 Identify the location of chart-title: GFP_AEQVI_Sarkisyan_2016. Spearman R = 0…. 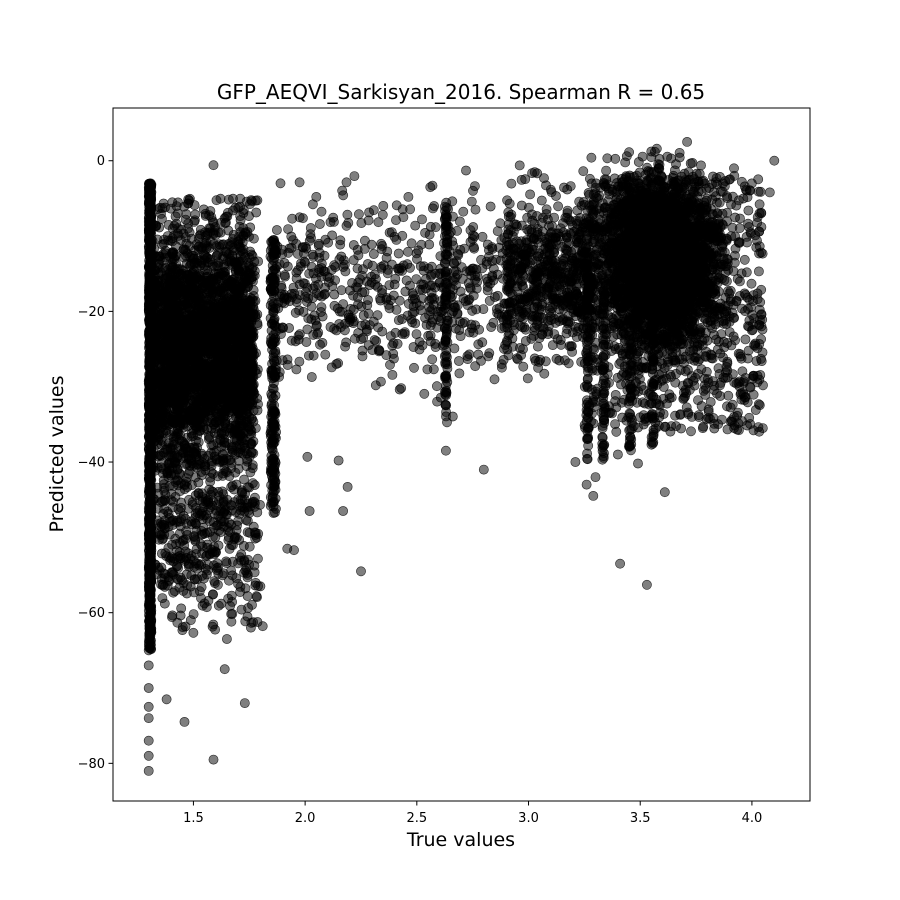
(461, 92).